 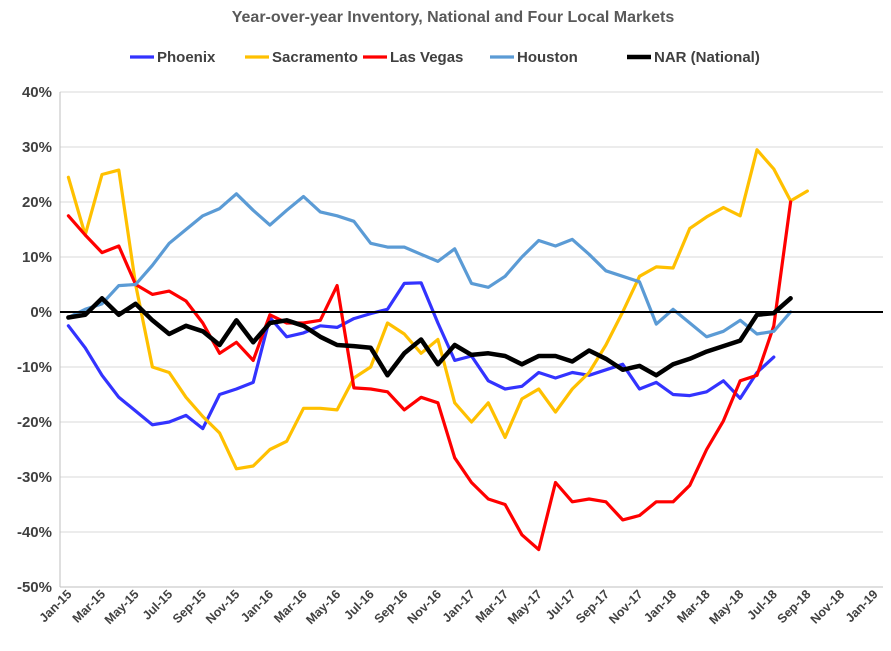 What do you see at coordinates (37, 92) in the screenshot?
I see `y-tick-label: 40%` at bounding box center [37, 92].